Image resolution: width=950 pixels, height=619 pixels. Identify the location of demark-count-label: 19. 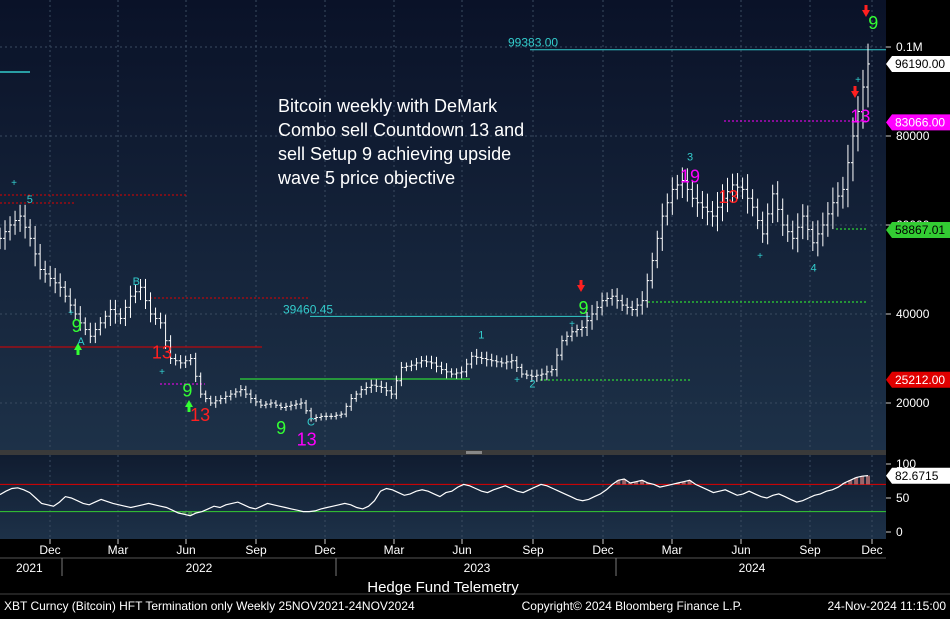
(690, 177).